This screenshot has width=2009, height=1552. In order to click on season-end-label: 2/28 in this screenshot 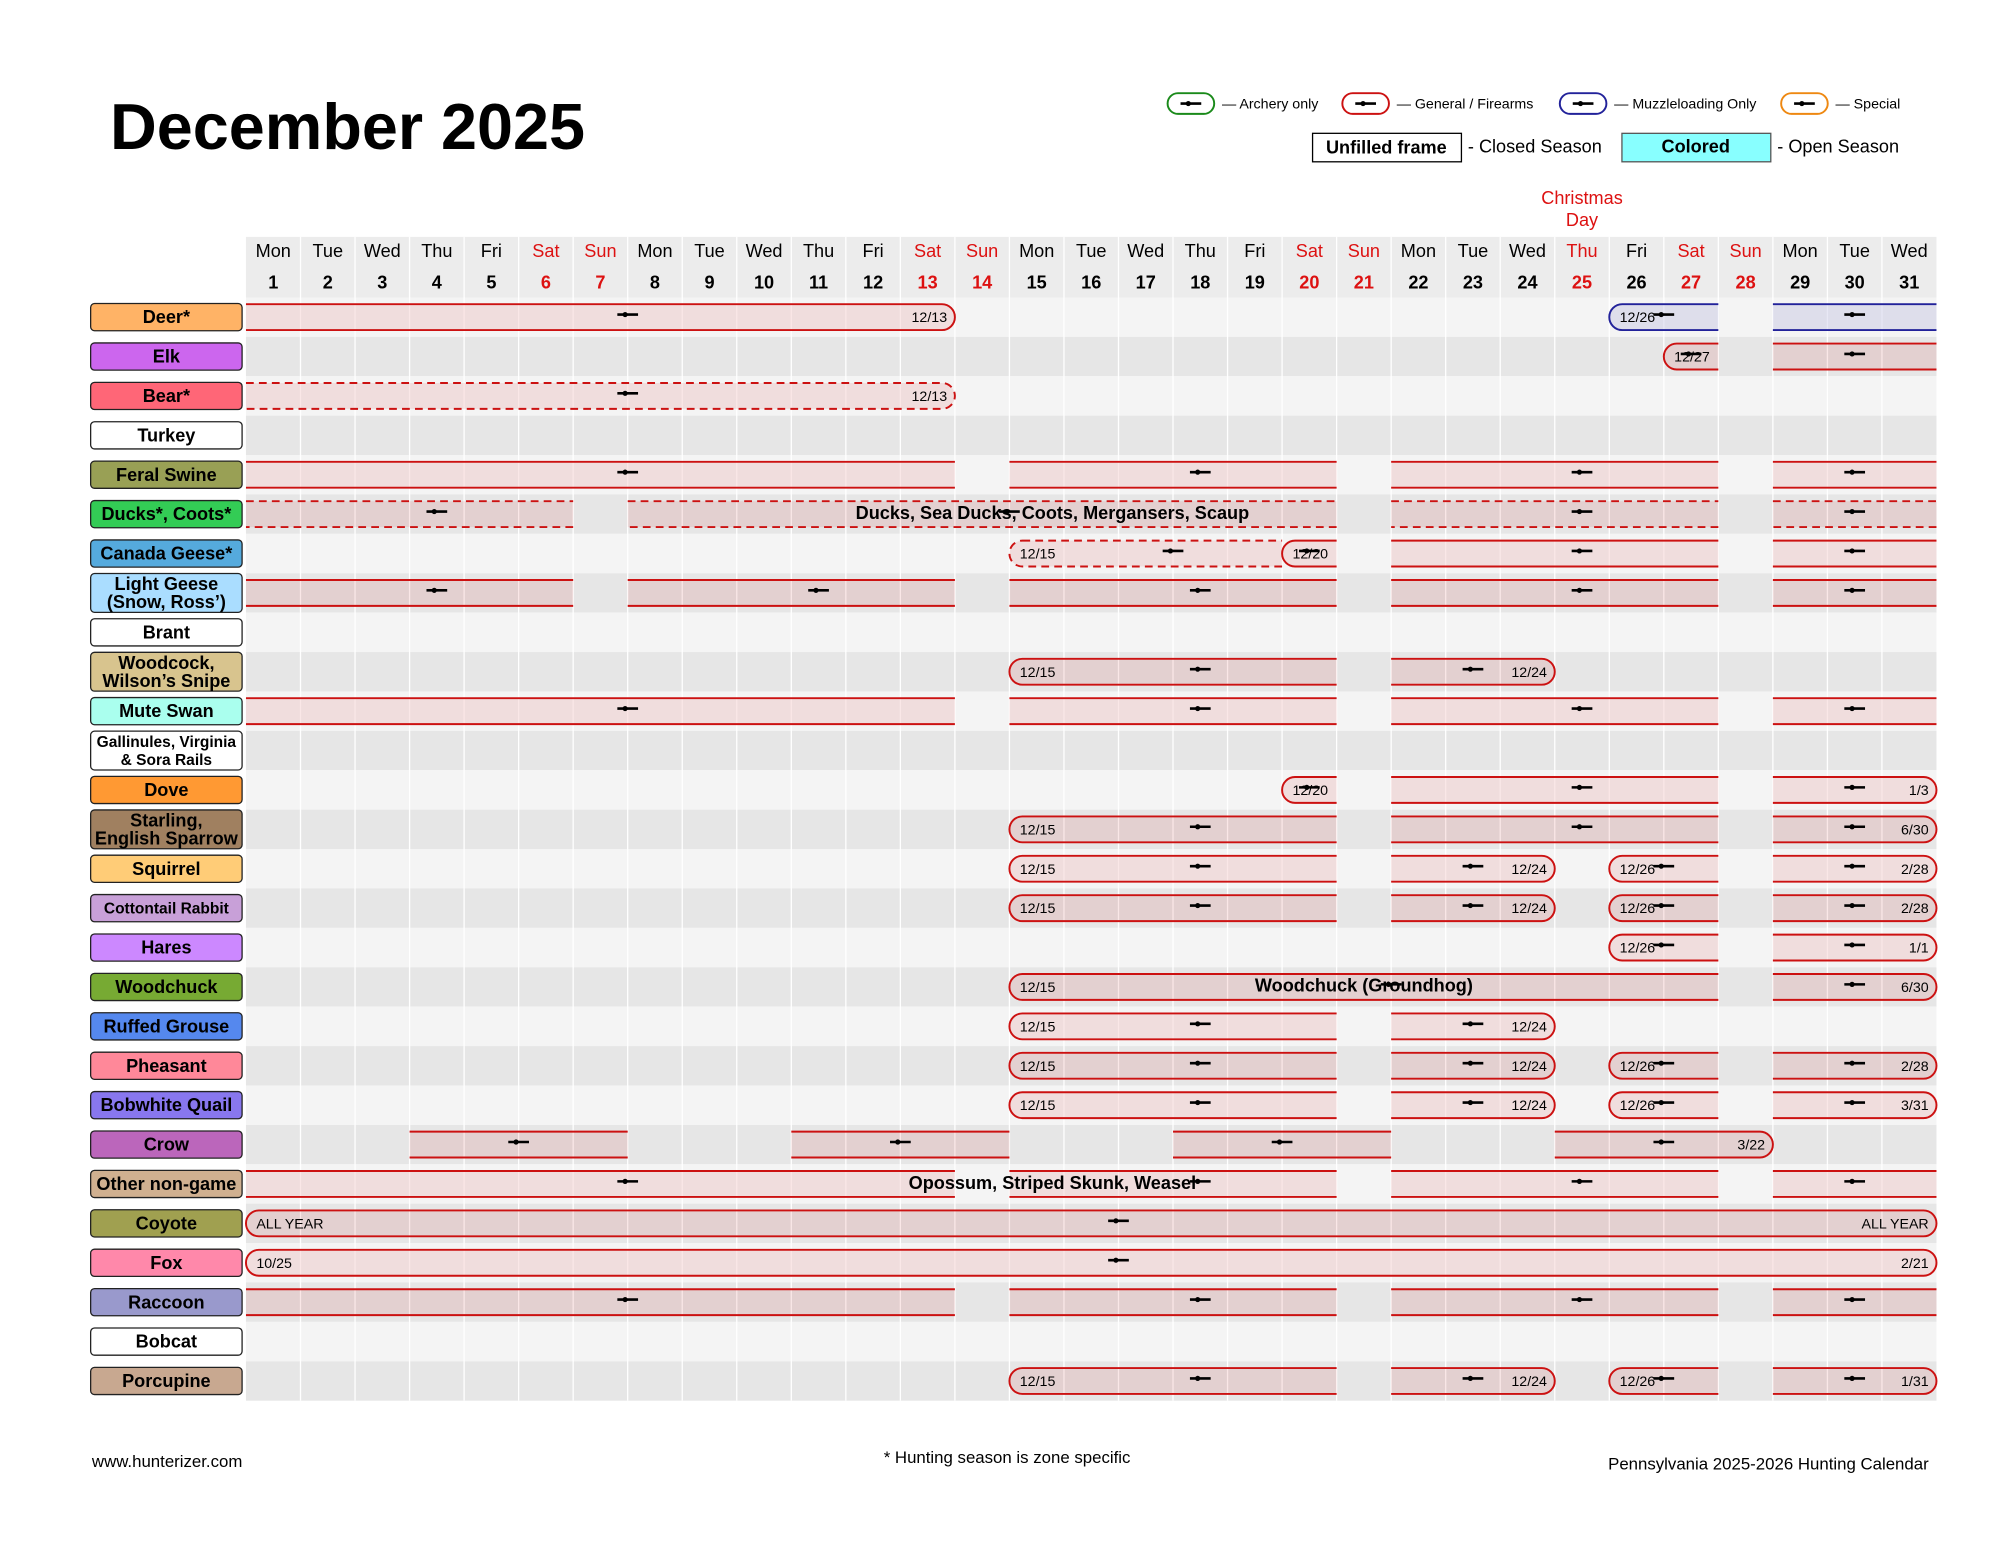, I will do `click(1915, 909)`.